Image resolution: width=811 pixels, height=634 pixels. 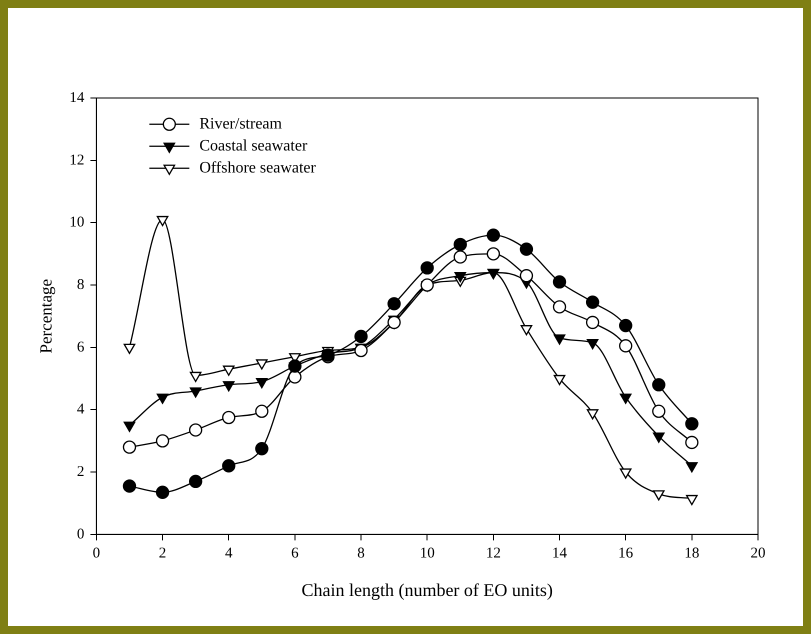 I want to click on legend-label: River/stream, so click(x=241, y=123).